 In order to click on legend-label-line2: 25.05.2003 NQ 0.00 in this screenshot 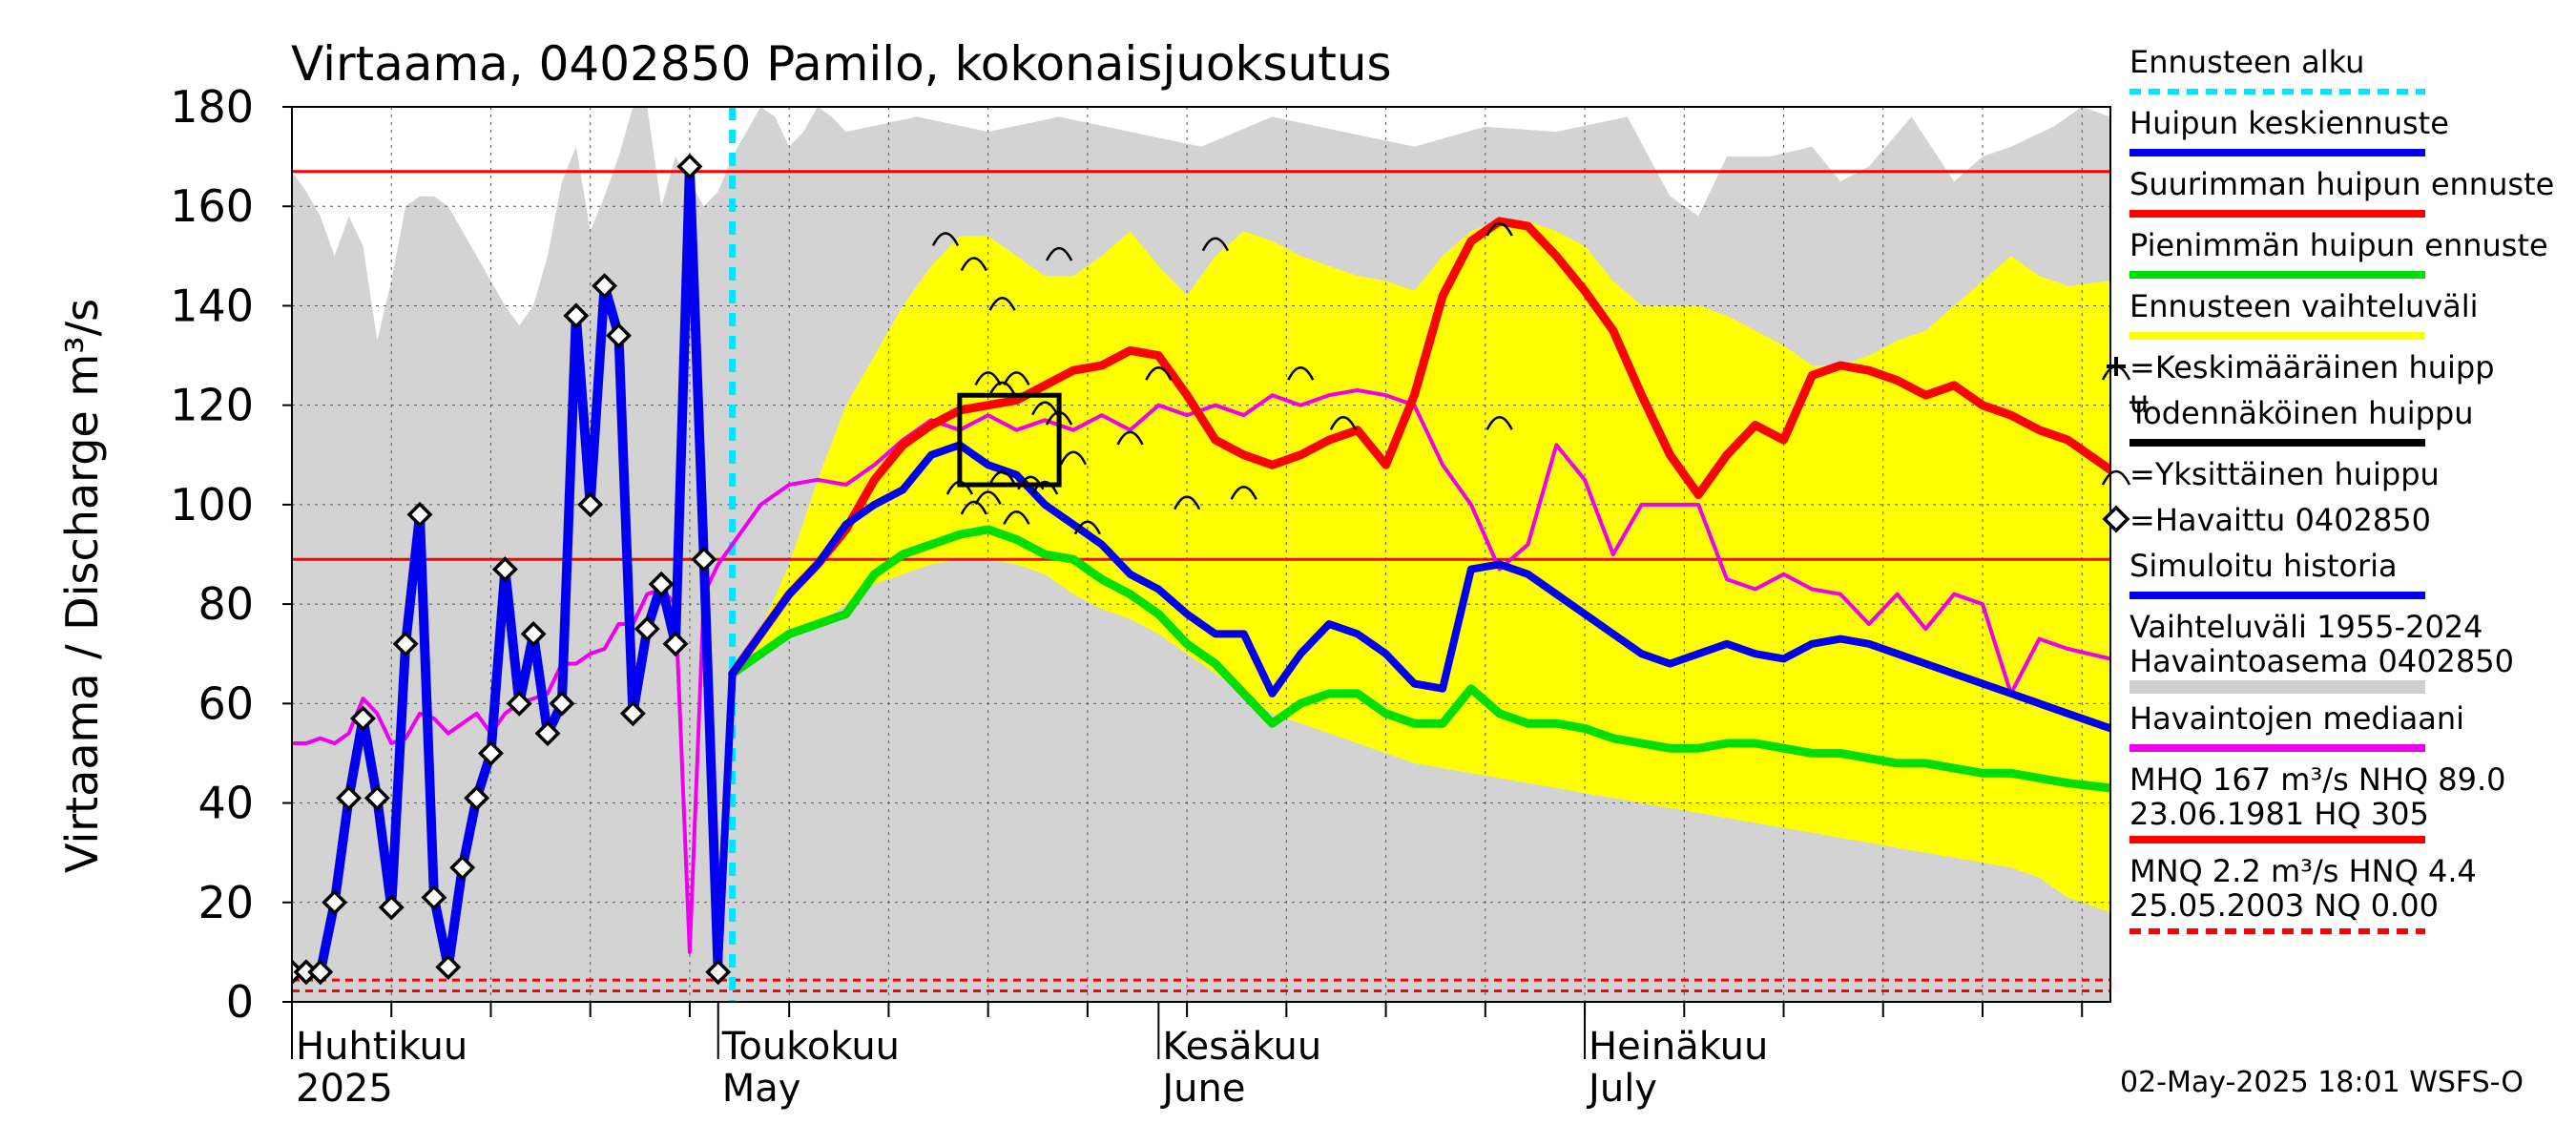, I will do `click(2284, 905)`.